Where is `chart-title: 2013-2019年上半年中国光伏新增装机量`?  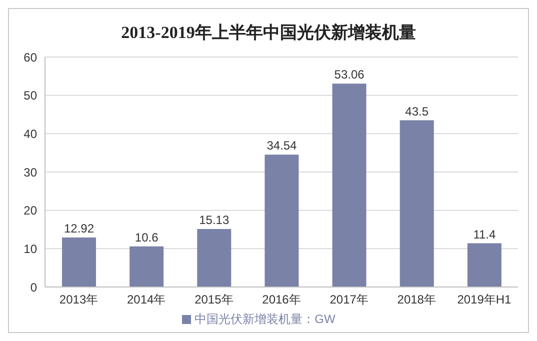
chart-title: 2013-2019年上半年中国光伏新增装机量 is located at coordinates (268, 33).